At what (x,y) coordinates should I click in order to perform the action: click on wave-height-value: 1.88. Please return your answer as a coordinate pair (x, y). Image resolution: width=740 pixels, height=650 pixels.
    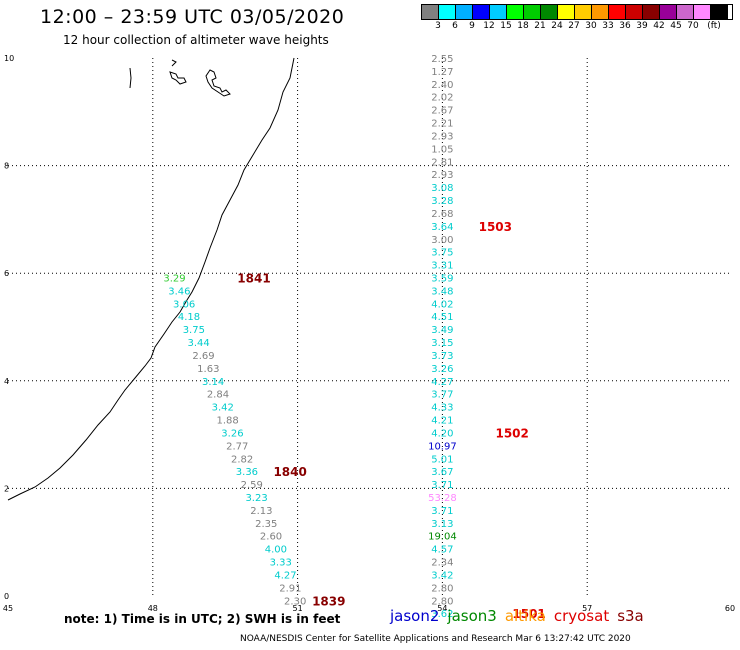
    Looking at the image, I should click on (227, 421).